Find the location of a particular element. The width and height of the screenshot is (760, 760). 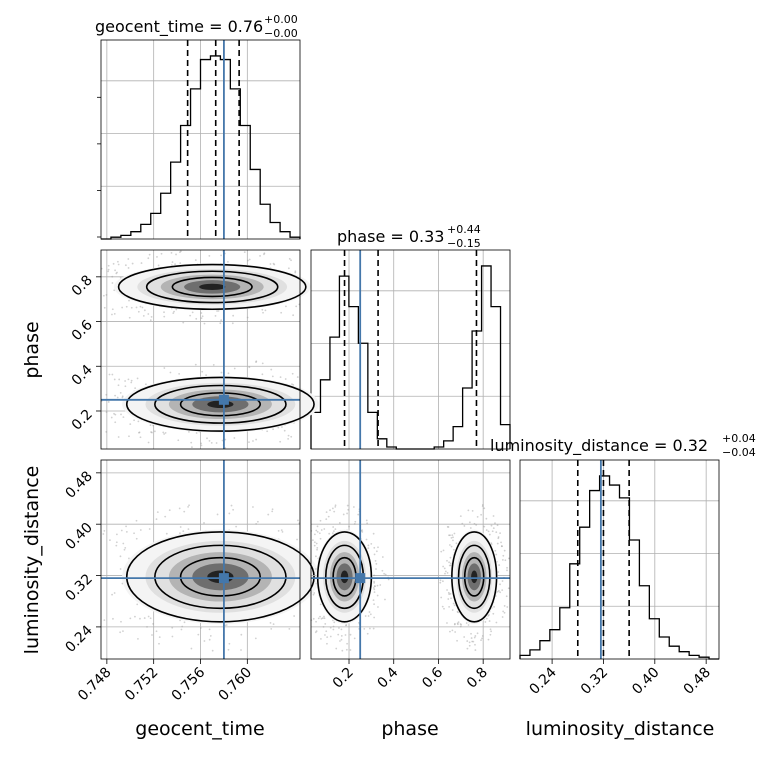

xtick-label-1: 0.32 is located at coordinates (594, 681).